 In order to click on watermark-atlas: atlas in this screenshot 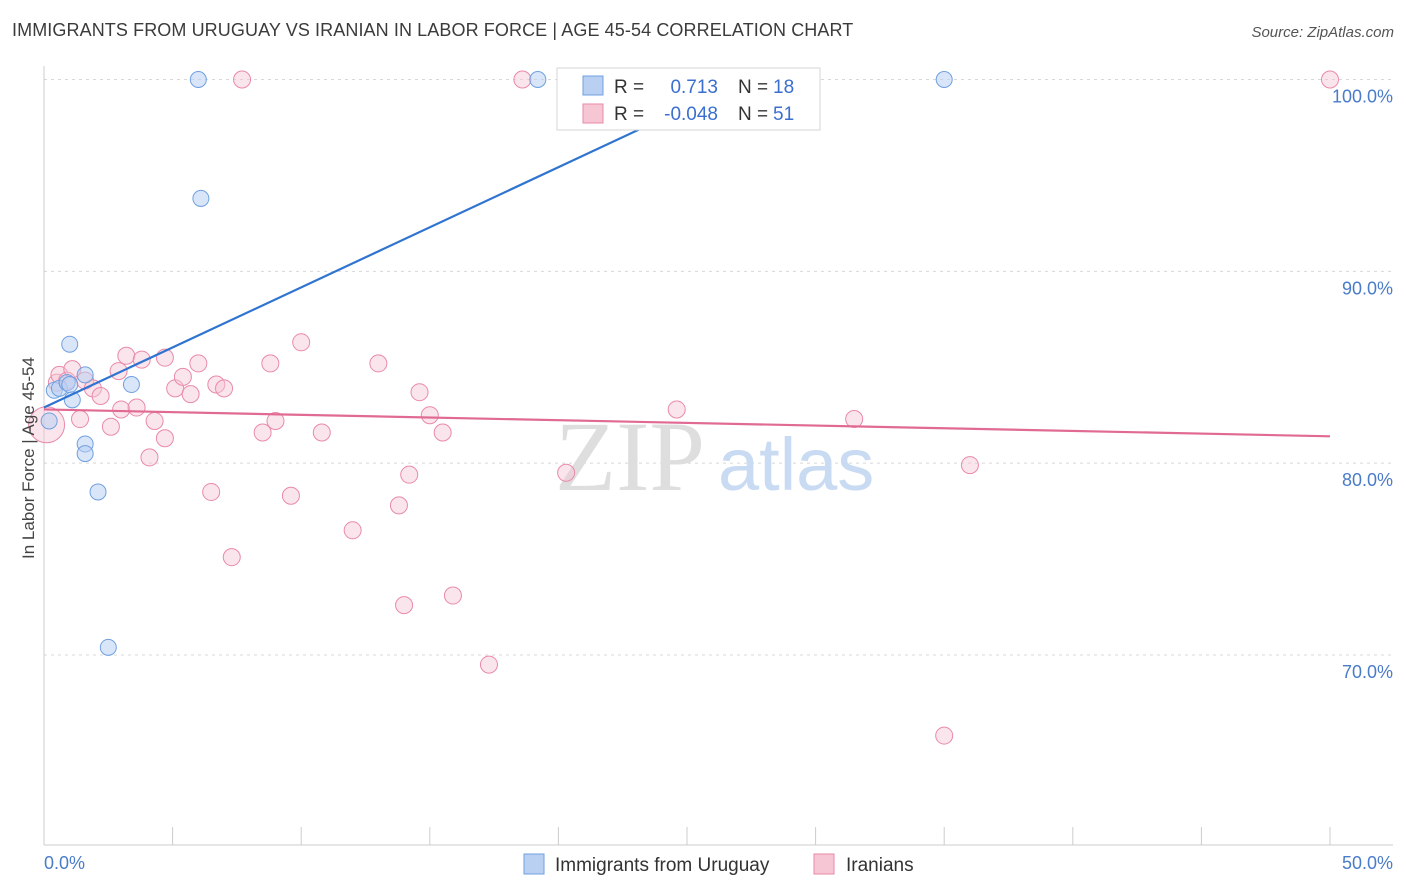, I will do `click(796, 464)`.